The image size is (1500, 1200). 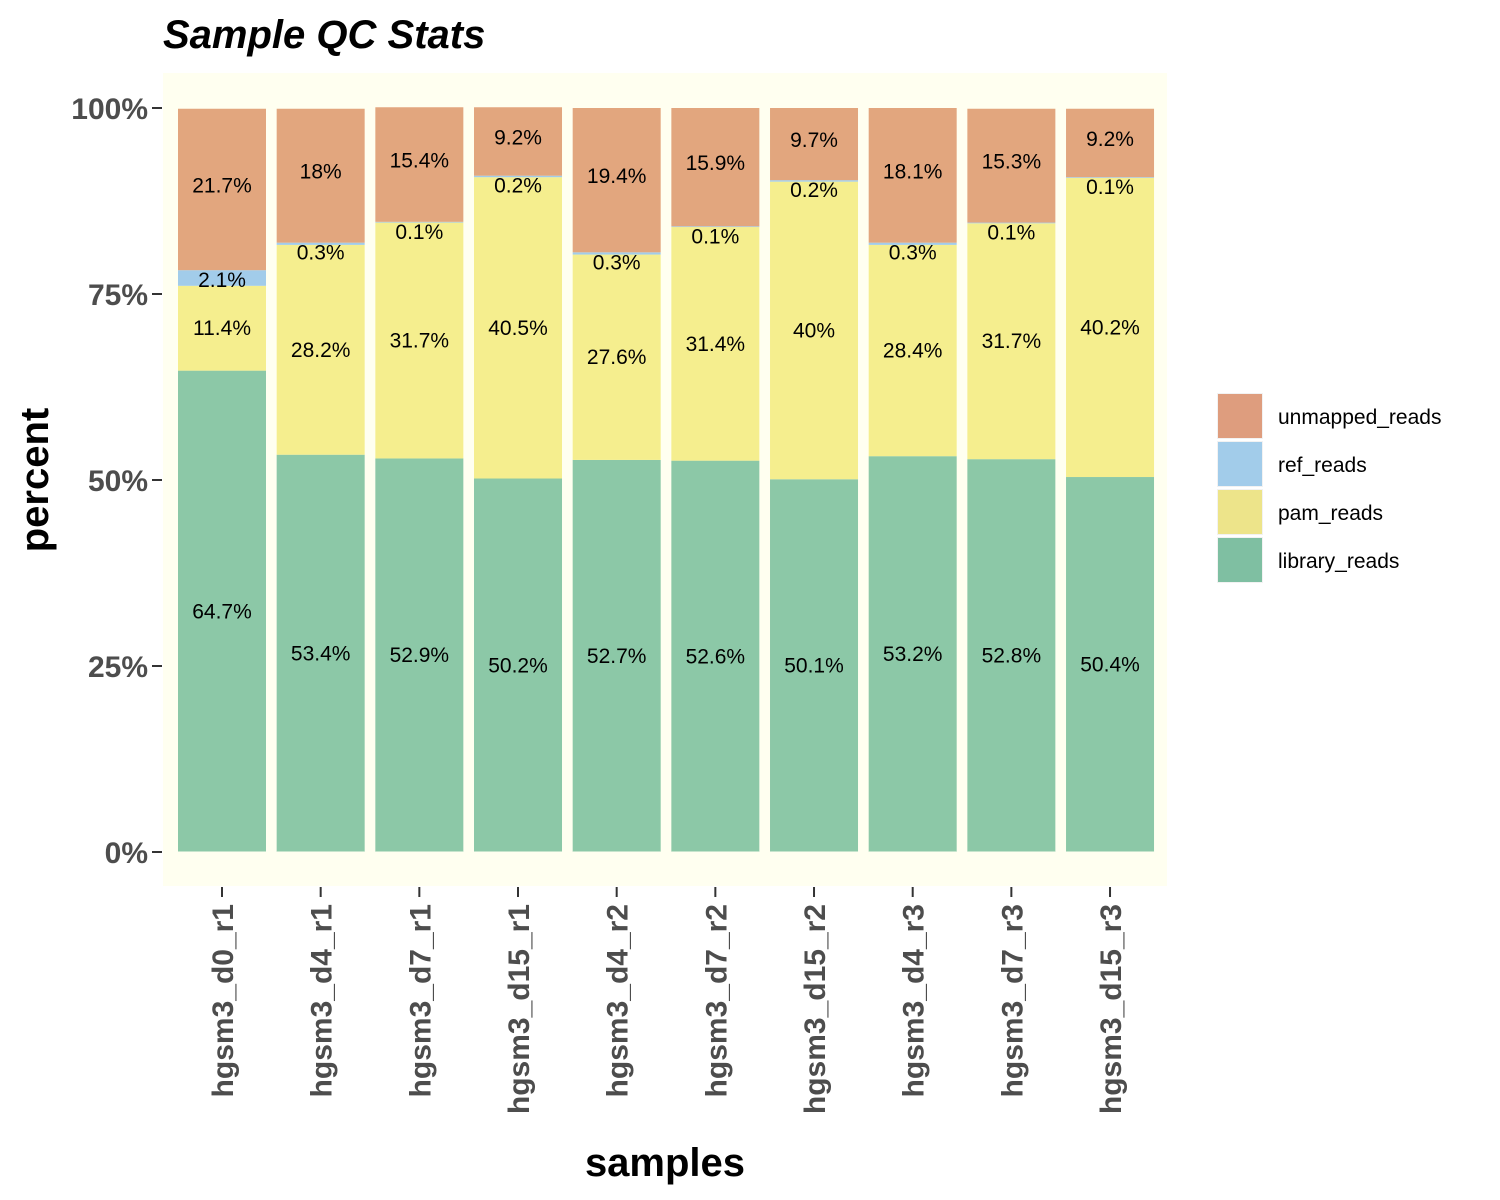 What do you see at coordinates (1240, 512) in the screenshot?
I see `legend-swatch-pam_reads` at bounding box center [1240, 512].